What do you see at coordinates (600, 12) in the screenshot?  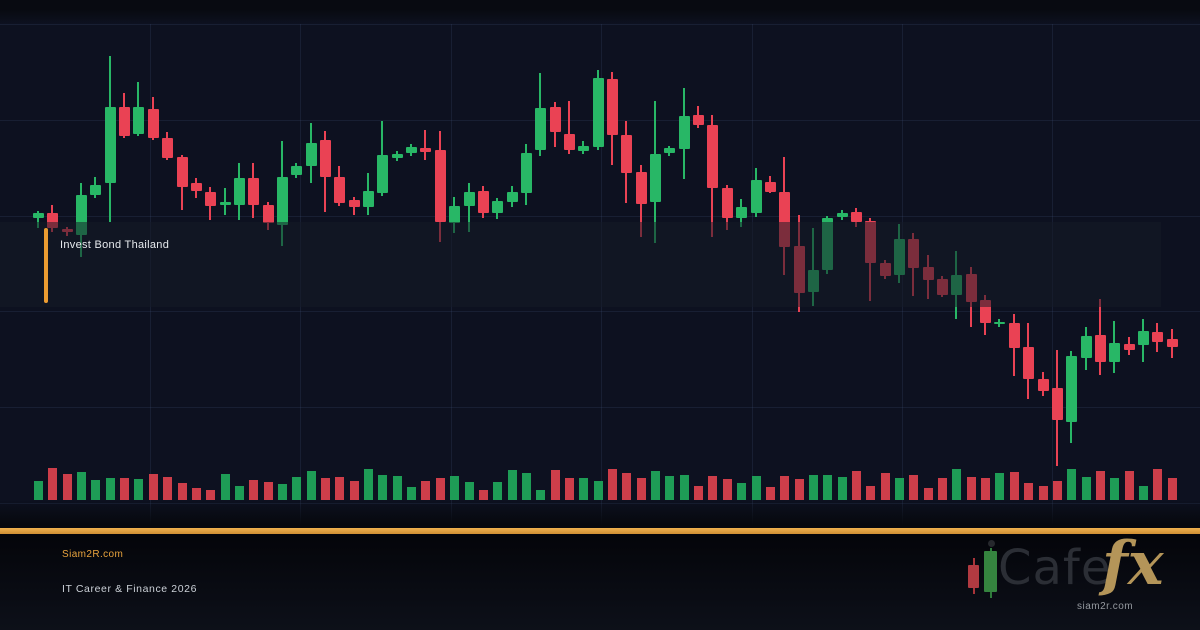 I see `top-fade` at bounding box center [600, 12].